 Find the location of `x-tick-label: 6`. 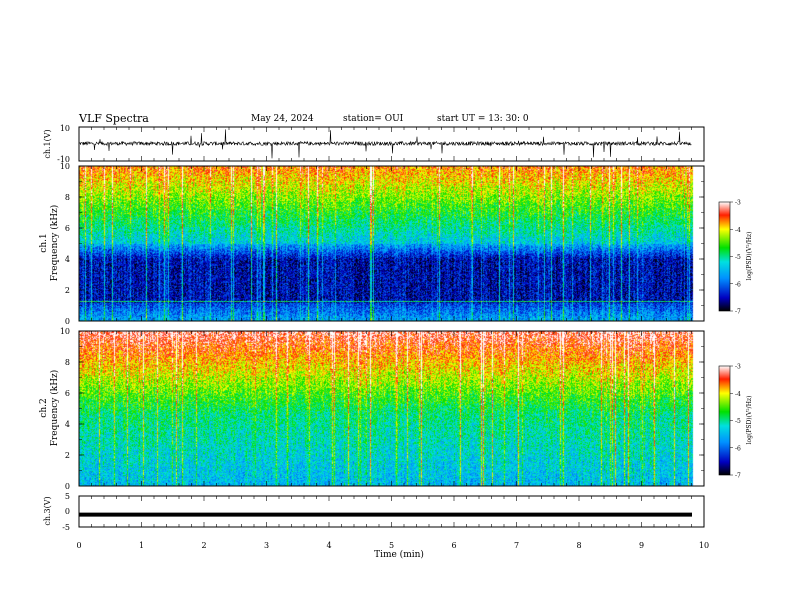

x-tick-label: 6 is located at coordinates (453, 545).